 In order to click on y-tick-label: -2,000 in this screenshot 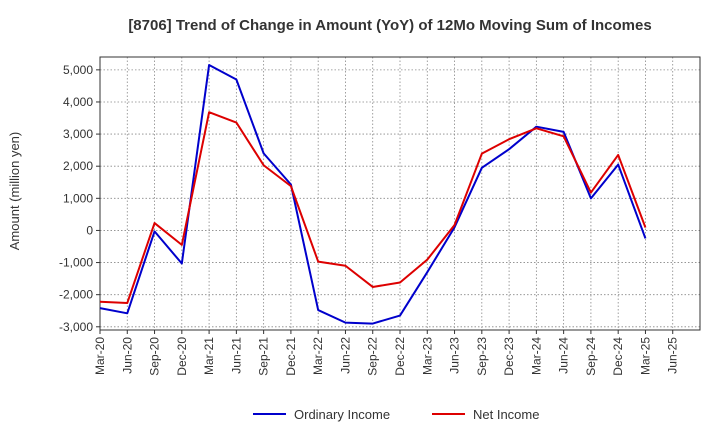, I will do `click(76, 295)`.